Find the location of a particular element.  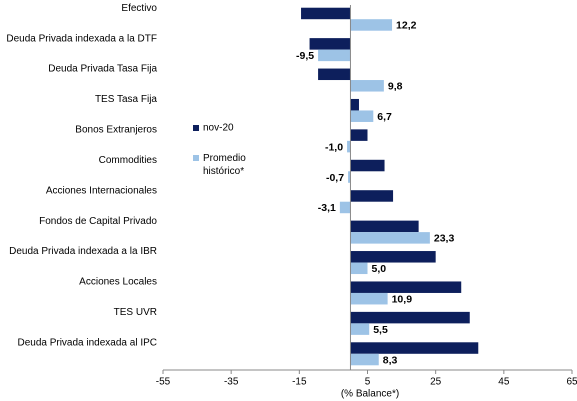

value-label: 12,2 is located at coordinates (406, 26).